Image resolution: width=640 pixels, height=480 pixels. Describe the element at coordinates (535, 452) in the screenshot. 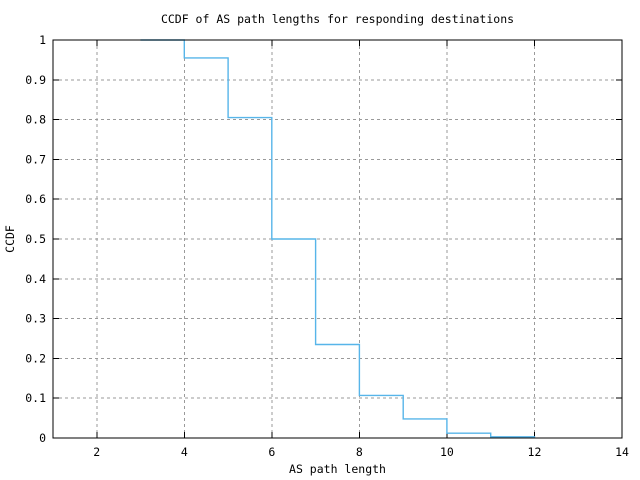

I see `x-tick-label: 12` at that location.